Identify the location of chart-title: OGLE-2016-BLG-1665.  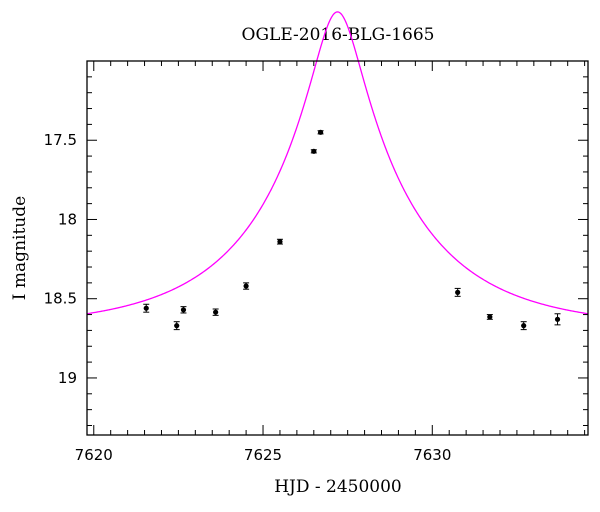
(338, 35).